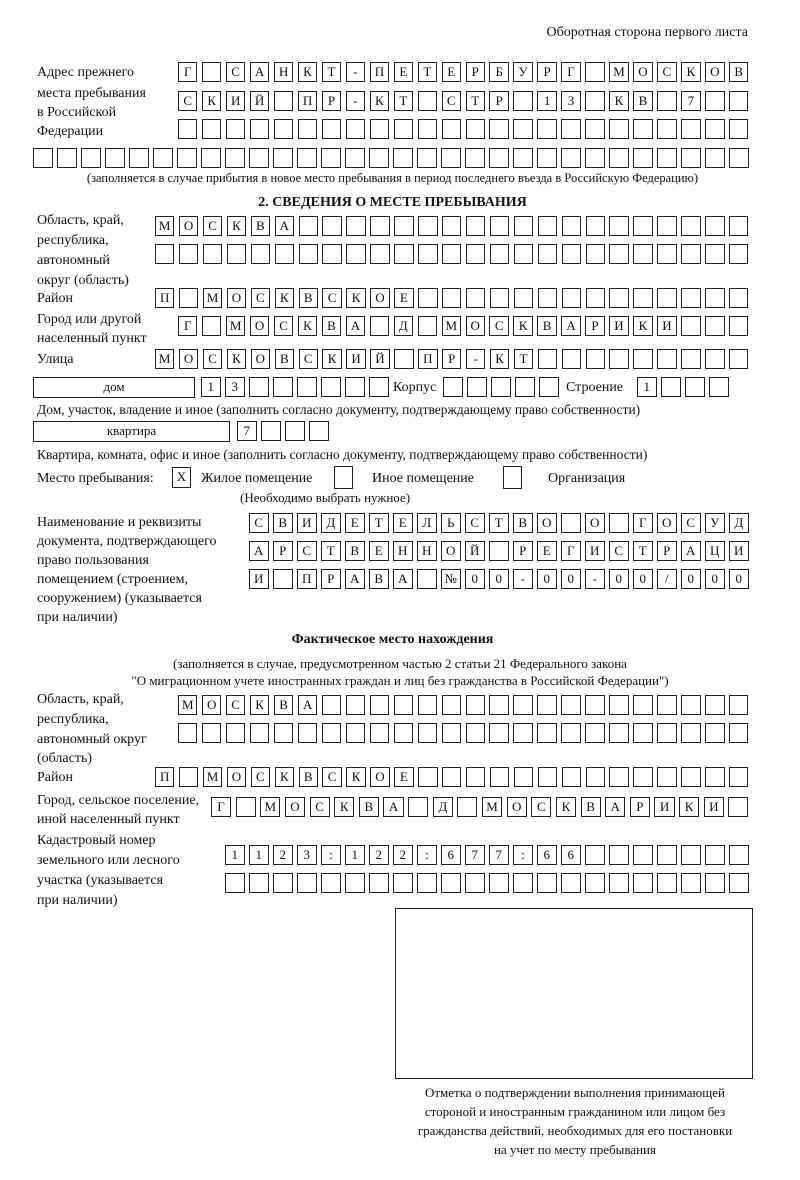  What do you see at coordinates (427, 551) in the screenshot?
I see `char-cell: Н` at bounding box center [427, 551].